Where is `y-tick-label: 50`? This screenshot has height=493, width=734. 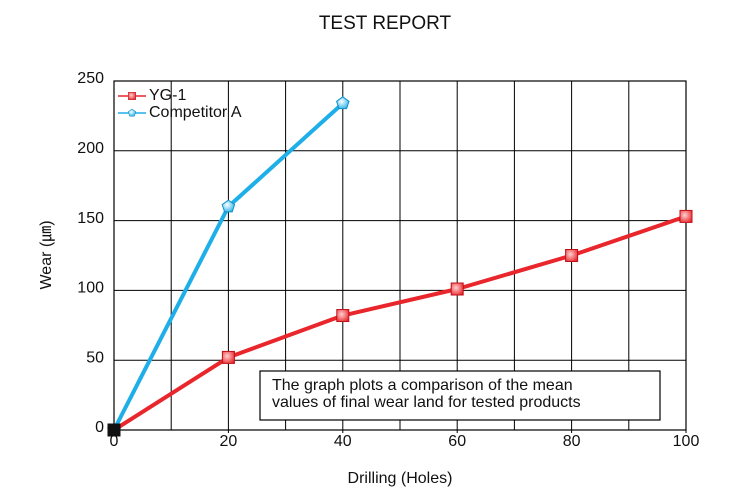
y-tick-label: 50 is located at coordinates (95, 357).